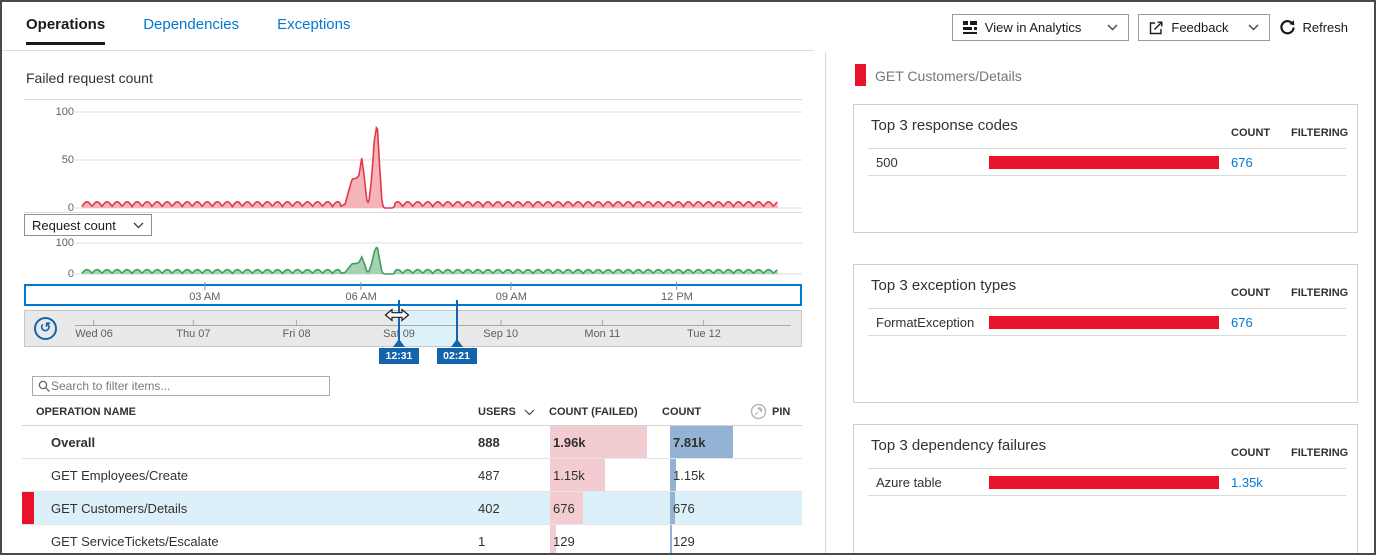 Image resolution: width=1376 pixels, height=555 pixels. I want to click on tab-operations: Operations, so click(66, 30).